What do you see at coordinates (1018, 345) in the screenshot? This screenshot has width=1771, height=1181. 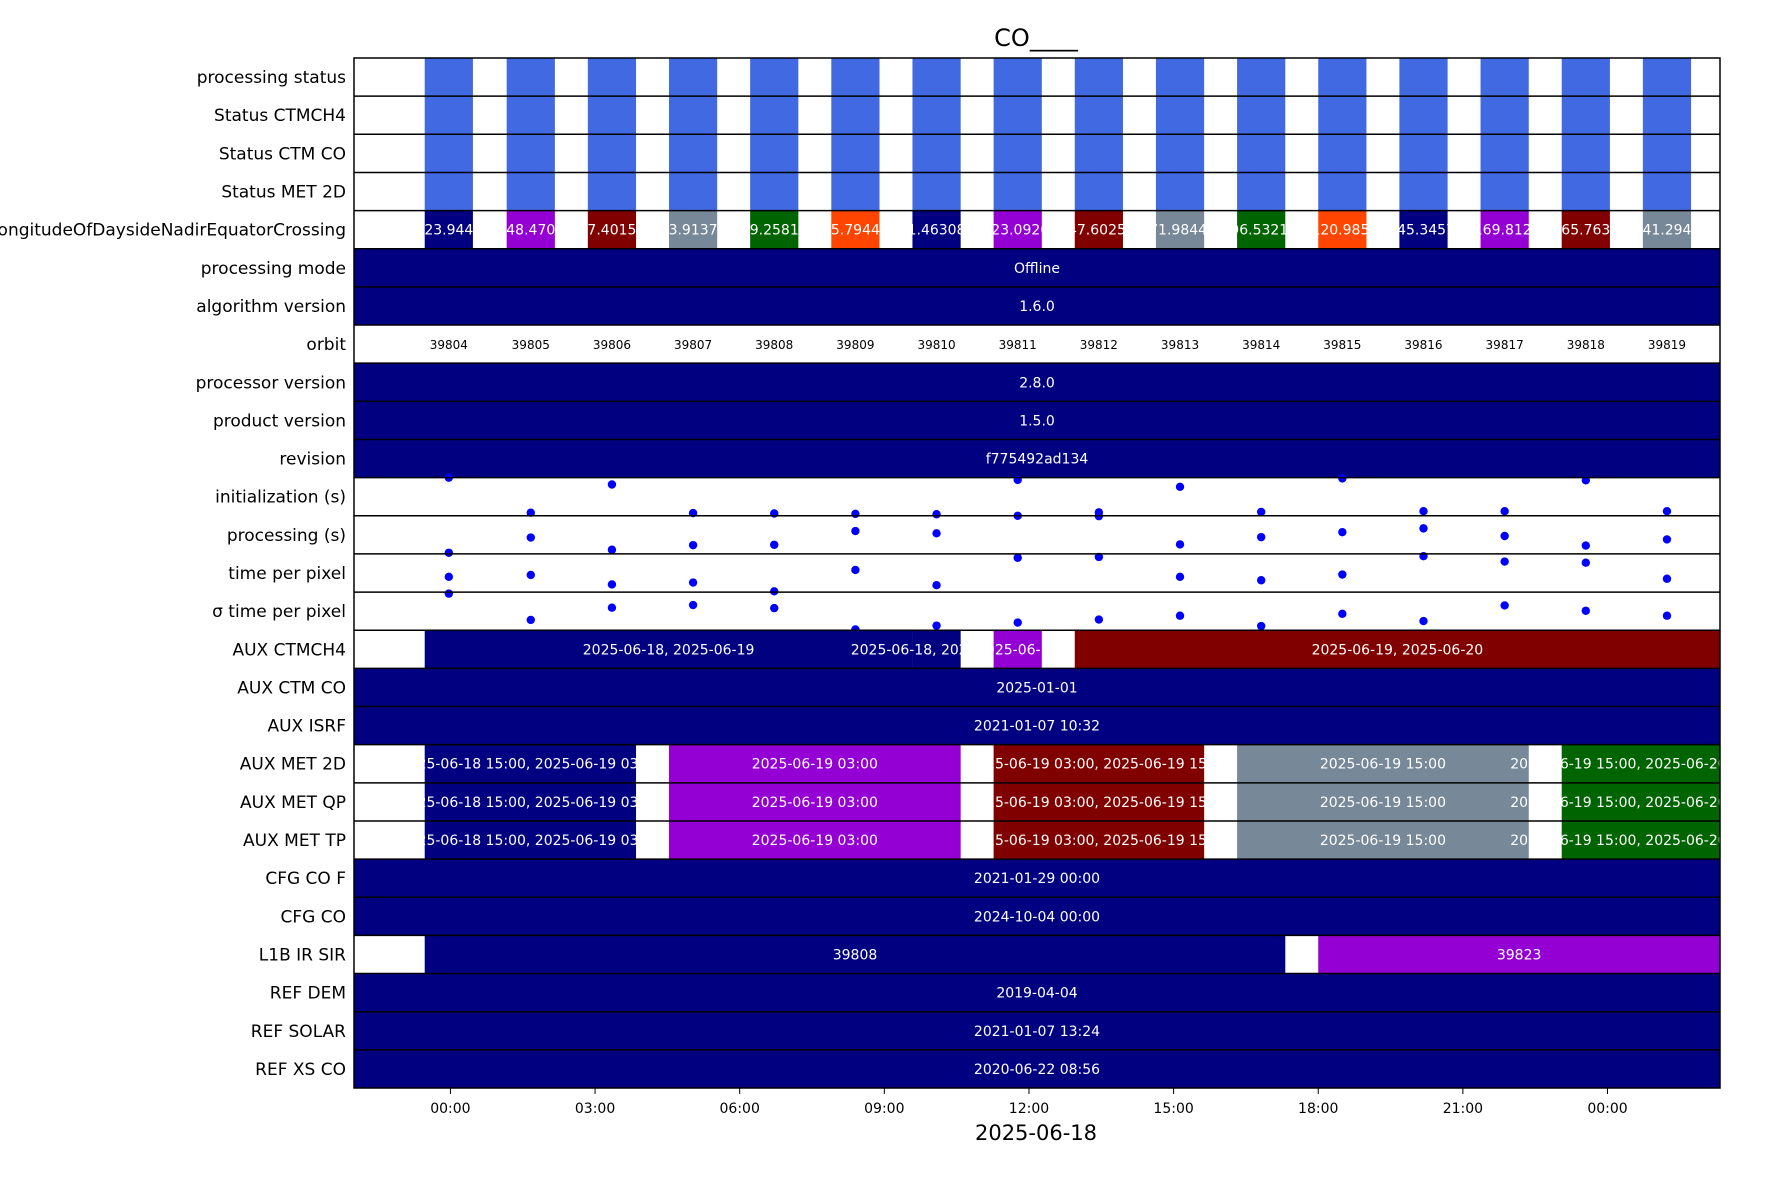 I see `orbit-number: 39811` at bounding box center [1018, 345].